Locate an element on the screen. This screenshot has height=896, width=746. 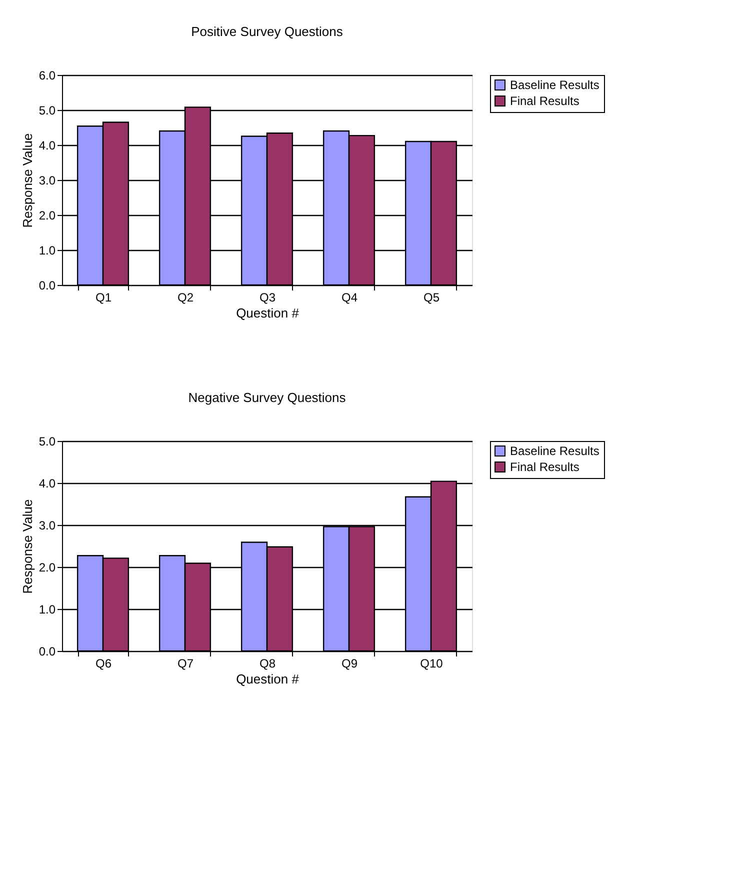
chart-title: Positive Survey Questions is located at coordinates (267, 31).